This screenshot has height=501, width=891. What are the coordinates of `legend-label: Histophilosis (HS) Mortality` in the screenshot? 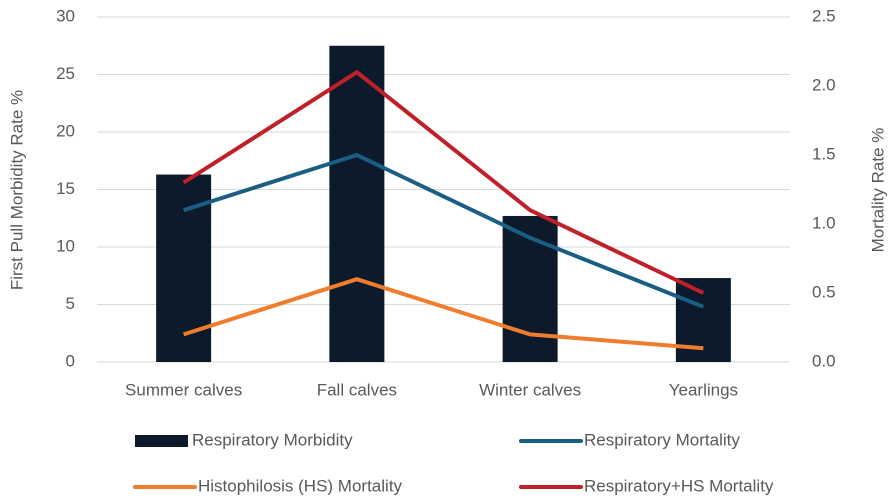 It's located at (300, 485).